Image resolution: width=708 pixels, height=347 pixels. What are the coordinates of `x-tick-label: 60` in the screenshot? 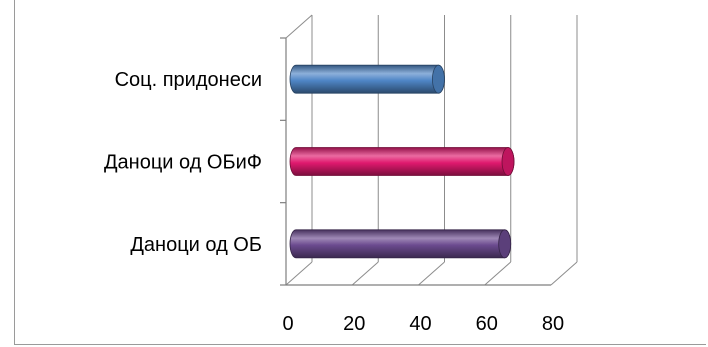 It's located at (487, 324).